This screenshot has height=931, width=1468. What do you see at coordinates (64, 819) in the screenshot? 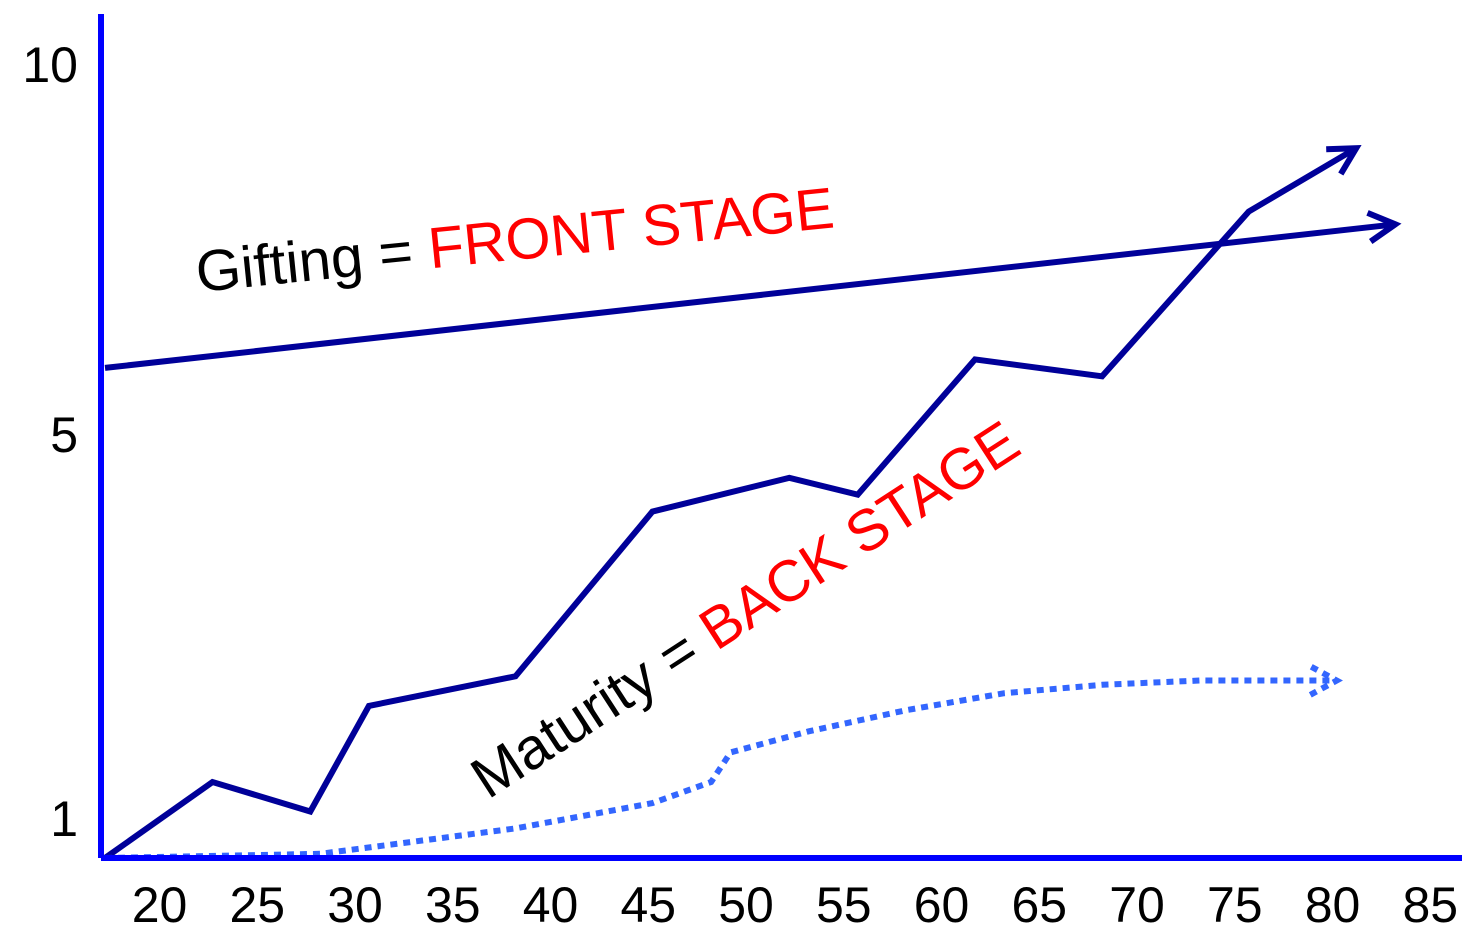
I see `y-tick-label: 1` at bounding box center [64, 819].